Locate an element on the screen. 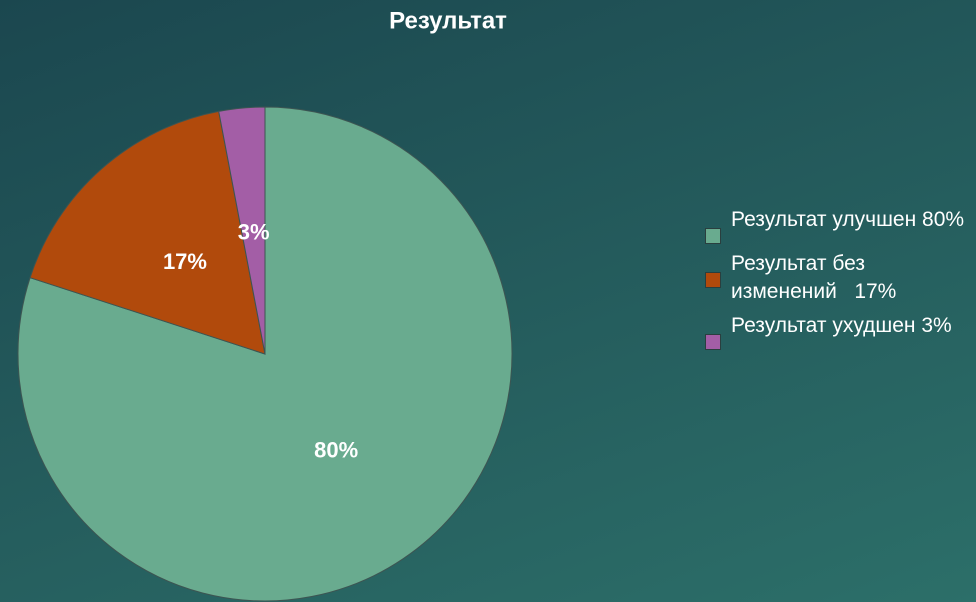  legend-label: Результат без изменений 17% is located at coordinates (814, 277).